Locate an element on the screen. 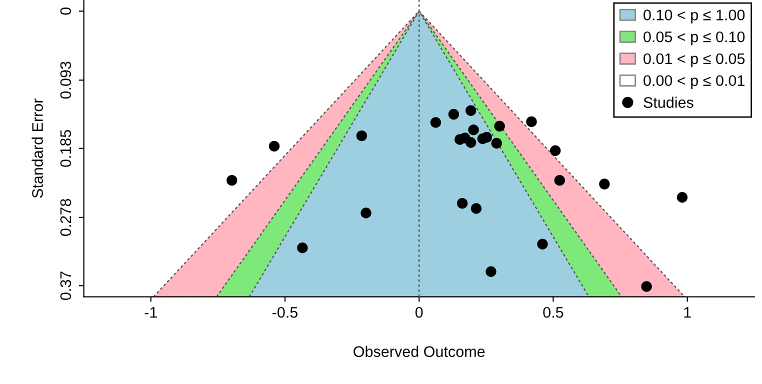 This screenshot has height=384, width=762. legend-label: 0.00 < p ≤ 0.01 is located at coordinates (694, 82).